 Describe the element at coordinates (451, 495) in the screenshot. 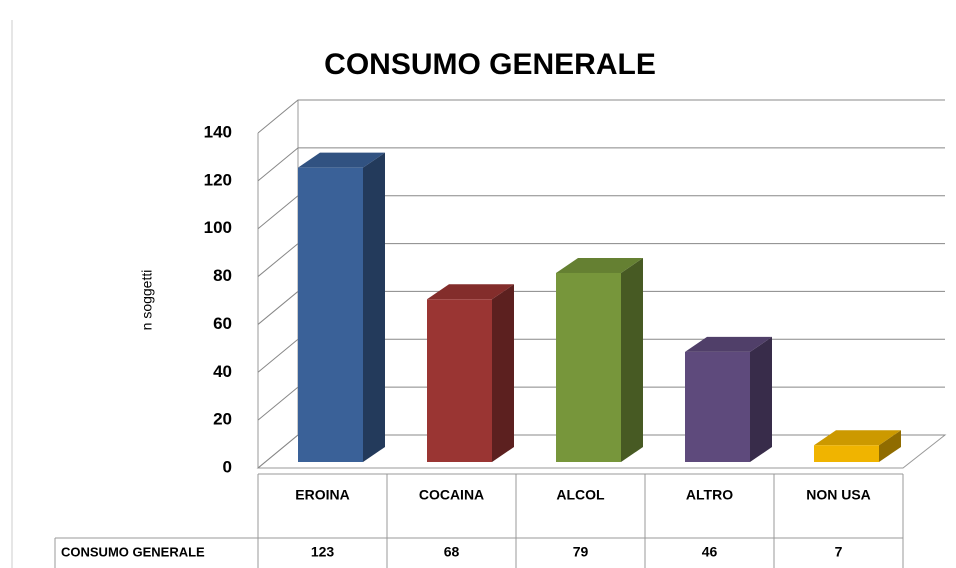

I see `x-tick-label: COCAINA` at that location.